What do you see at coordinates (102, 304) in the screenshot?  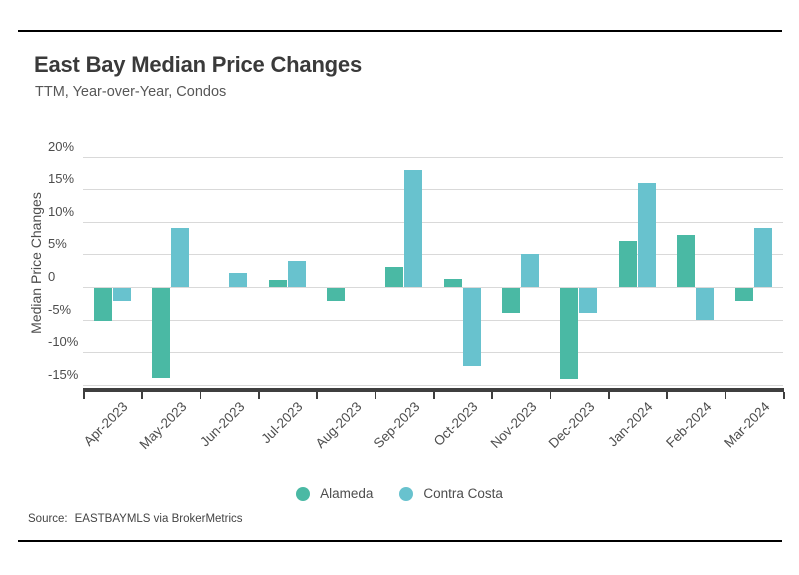 I see `bar-alameda-apr-2023` at bounding box center [102, 304].